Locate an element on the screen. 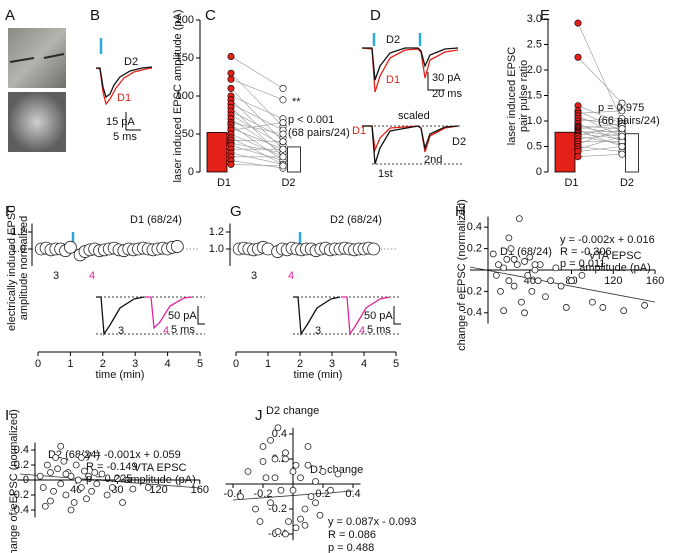  y-tick-label: 200 is located at coordinates (185, 20).